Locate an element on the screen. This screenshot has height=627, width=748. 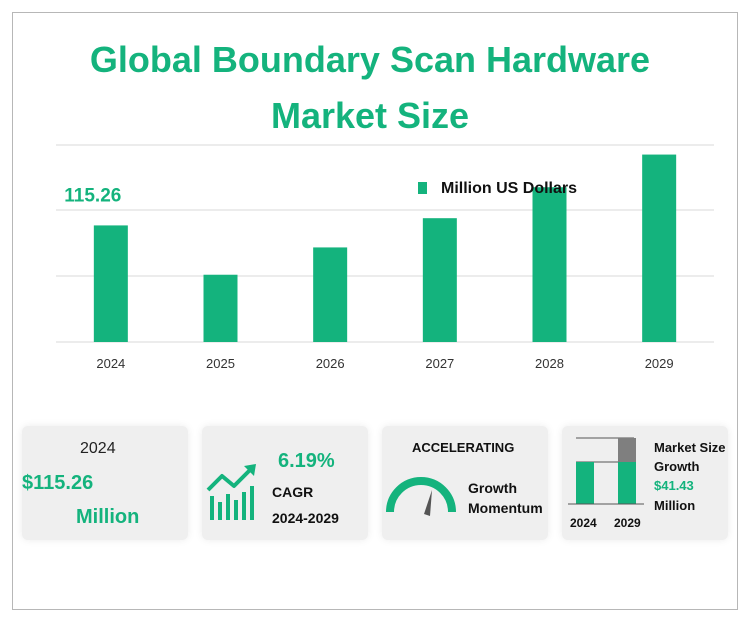
legend-swatch is located at coordinates (422, 188).